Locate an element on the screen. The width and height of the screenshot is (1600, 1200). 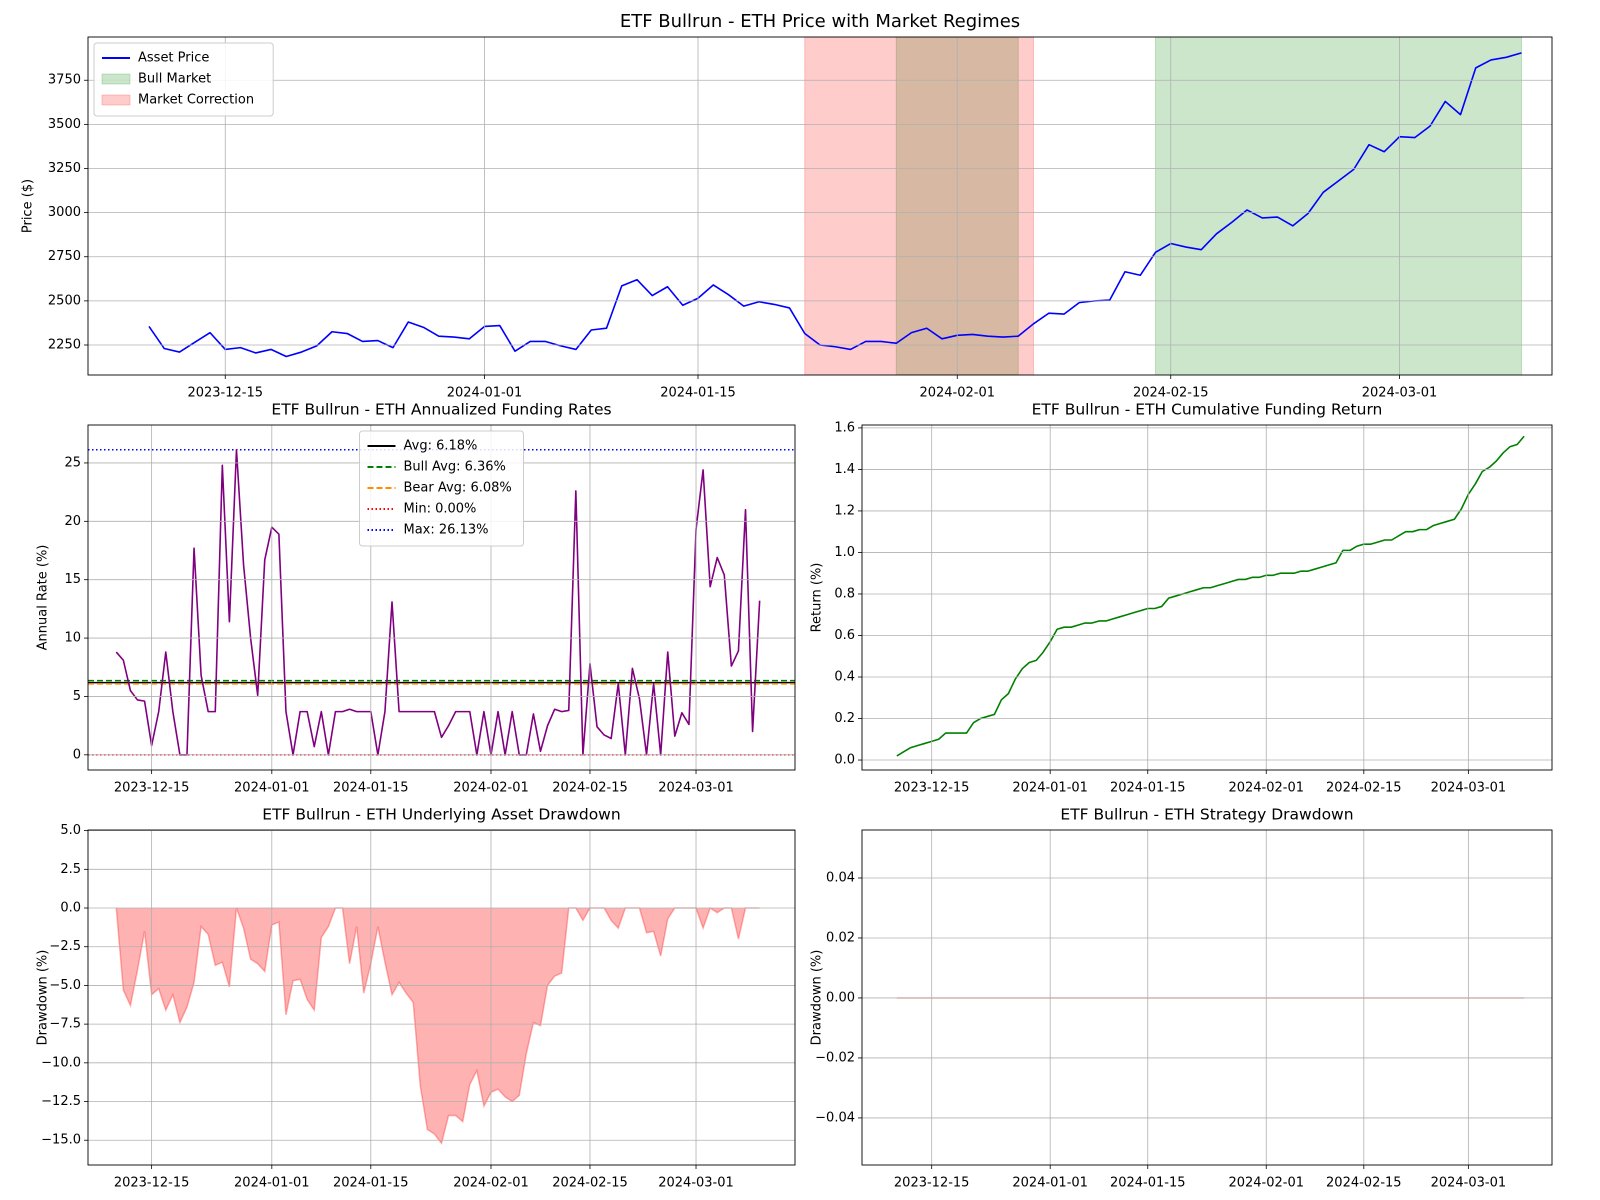
y-tick-label: 0.6 is located at coordinates (844, 635).